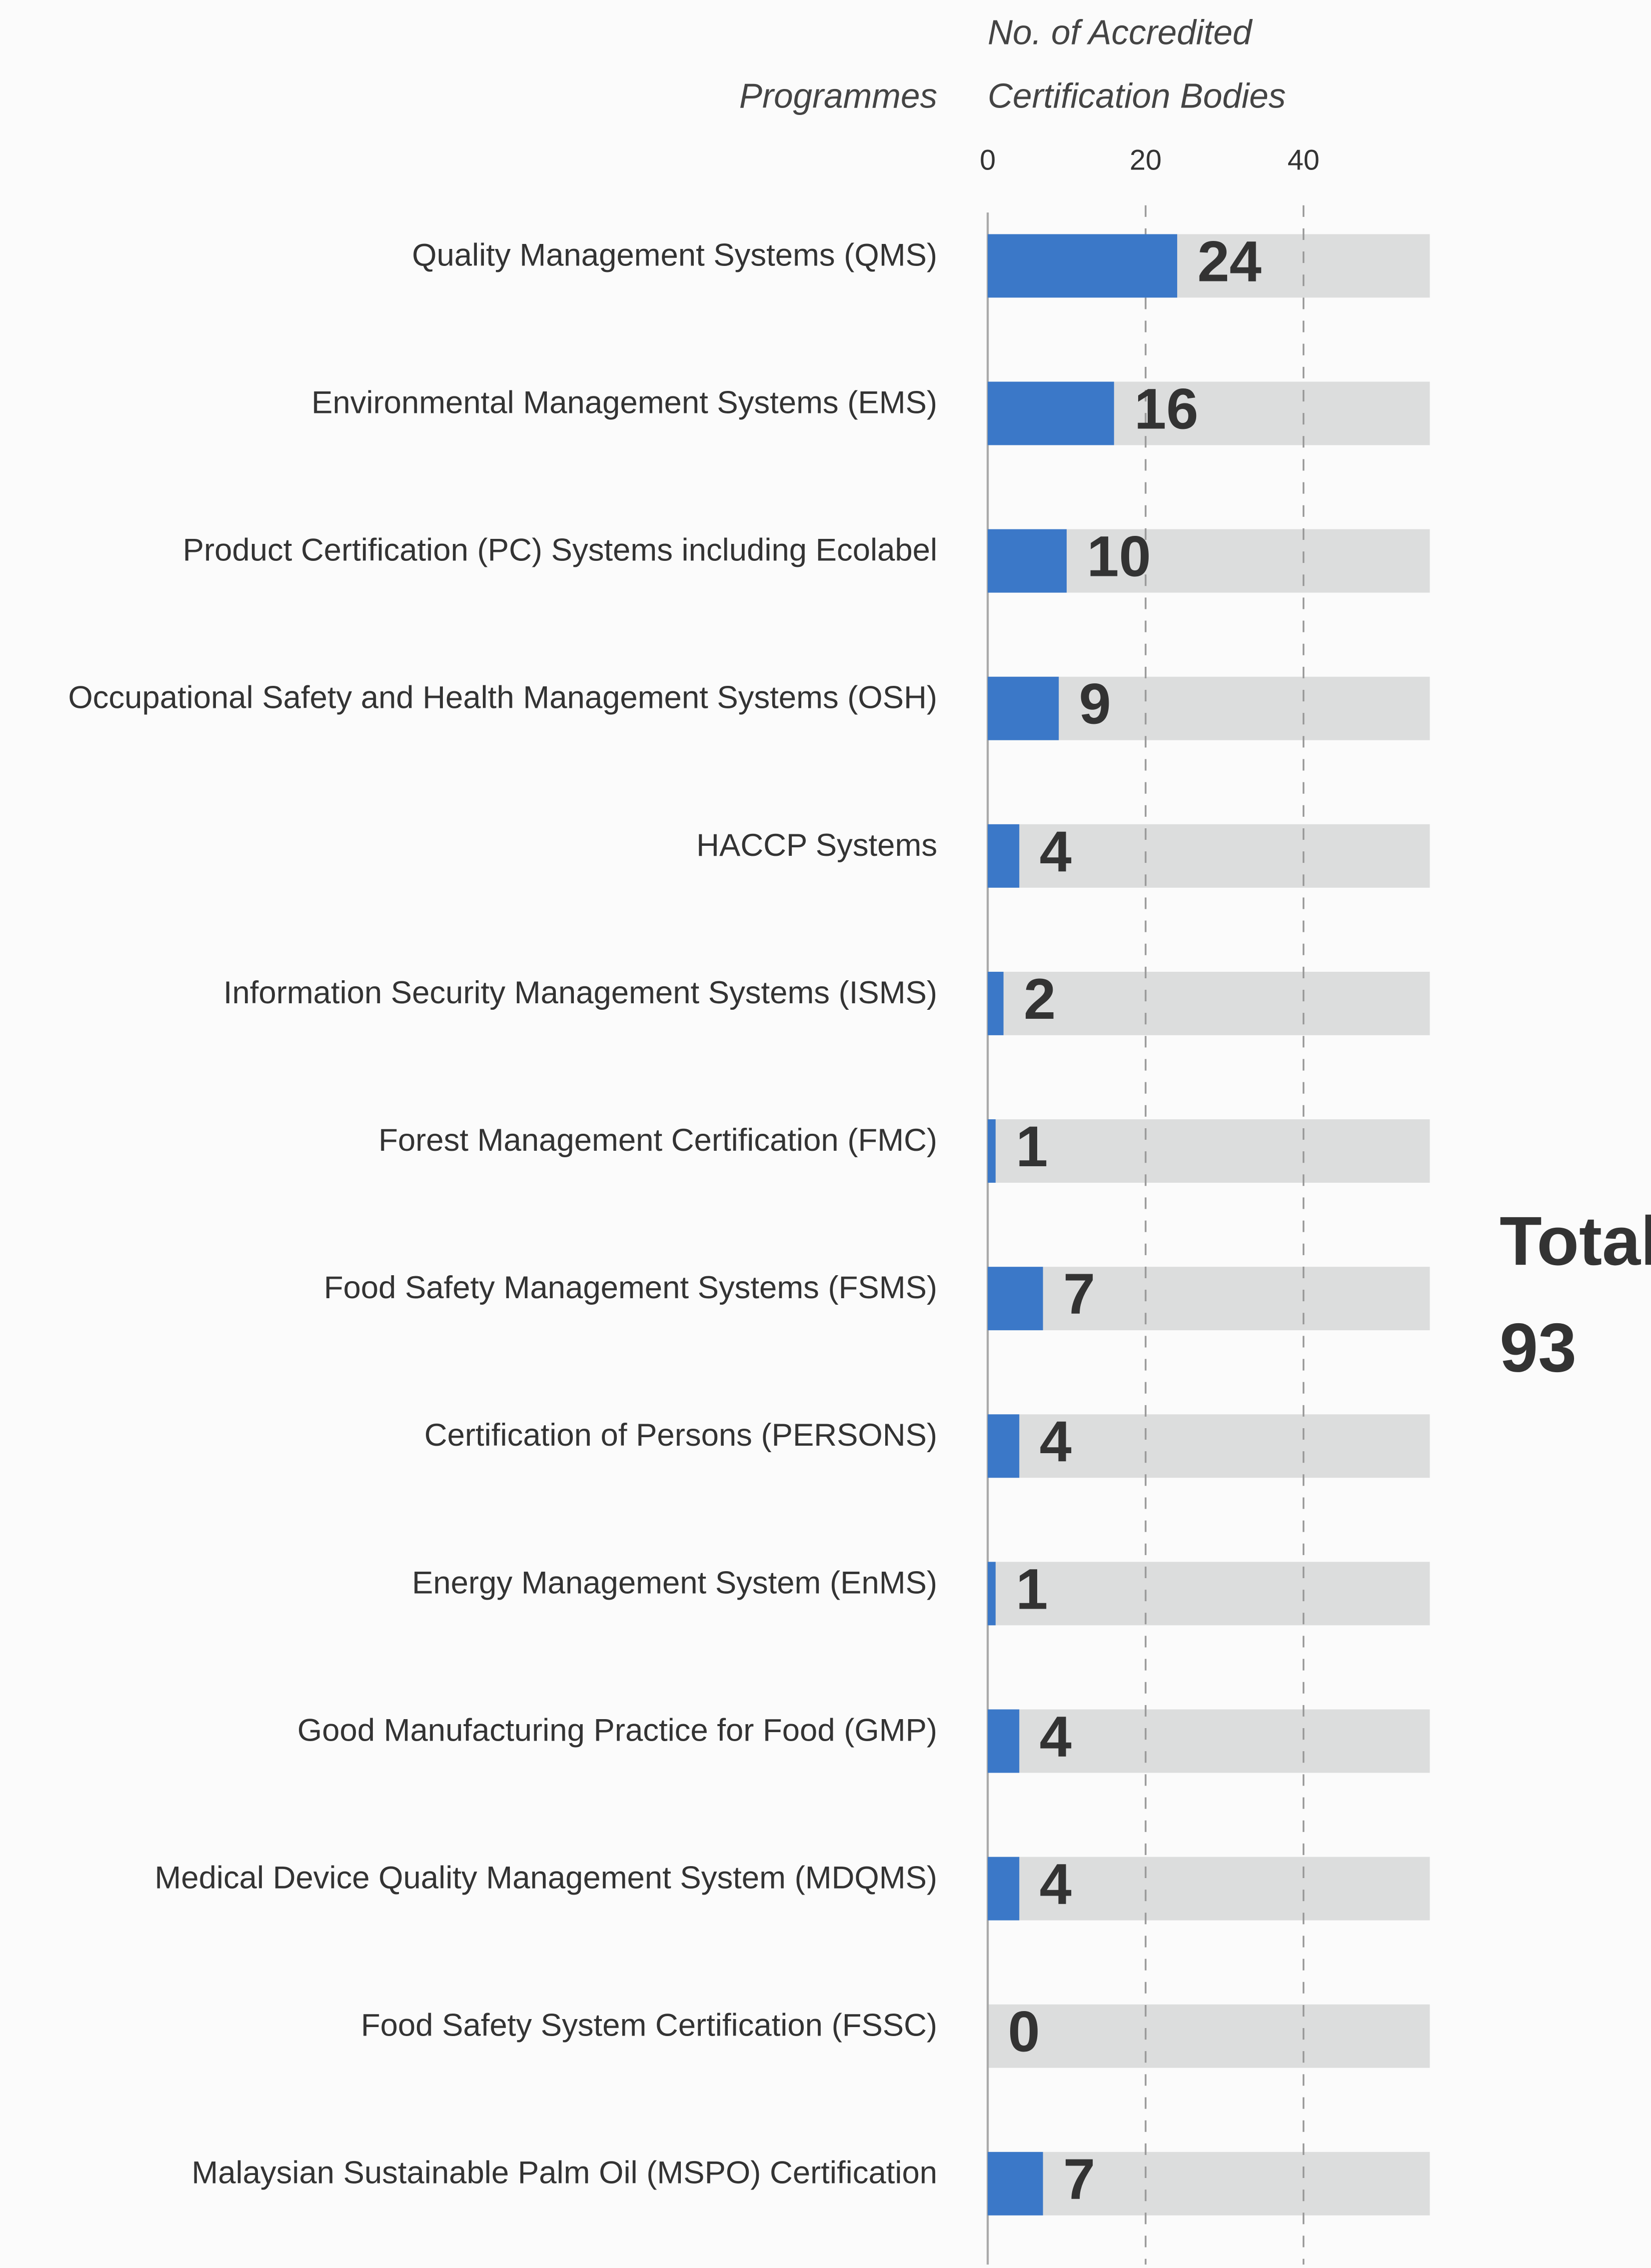 The height and width of the screenshot is (2268, 1651). Describe the element at coordinates (1229, 261) in the screenshot. I see `value-label: 24` at that location.